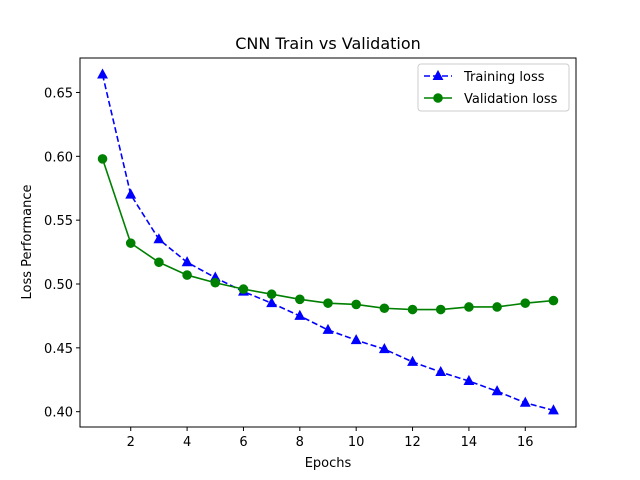 This screenshot has width=640, height=480. What do you see at coordinates (243, 442) in the screenshot?
I see `x-tick-label: 6` at bounding box center [243, 442].